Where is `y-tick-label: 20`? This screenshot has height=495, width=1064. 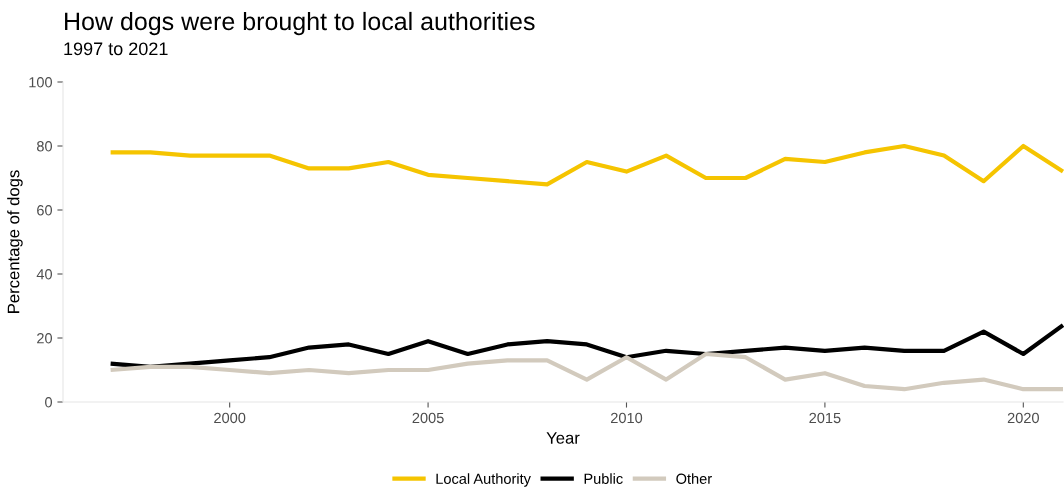
y-tick-label: 20 is located at coordinates (45, 338).